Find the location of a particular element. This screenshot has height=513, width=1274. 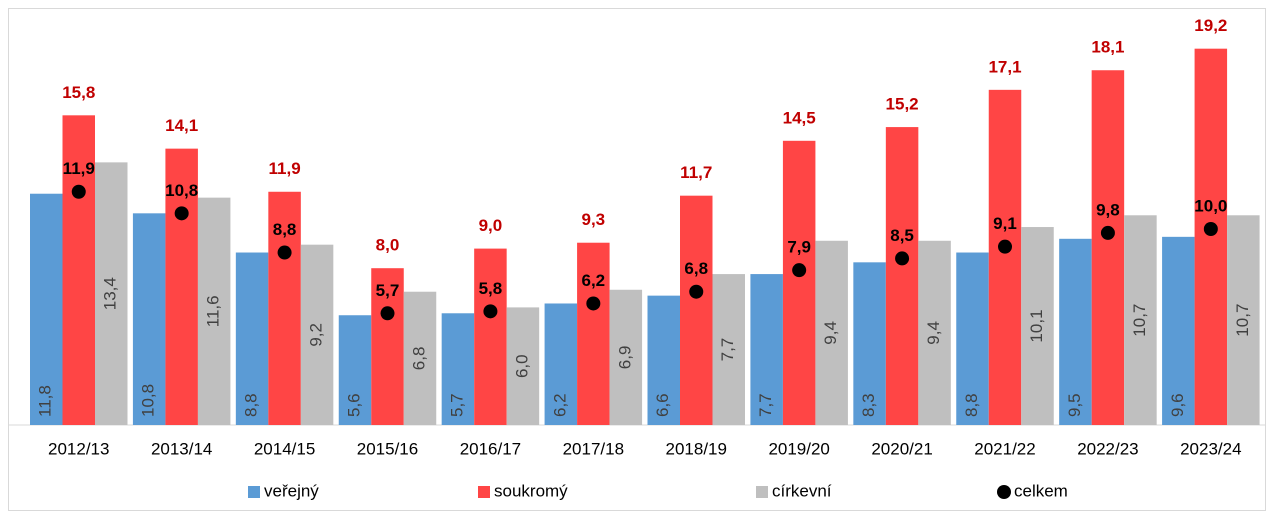

x-tick-label: 2014/15 is located at coordinates (284, 448).